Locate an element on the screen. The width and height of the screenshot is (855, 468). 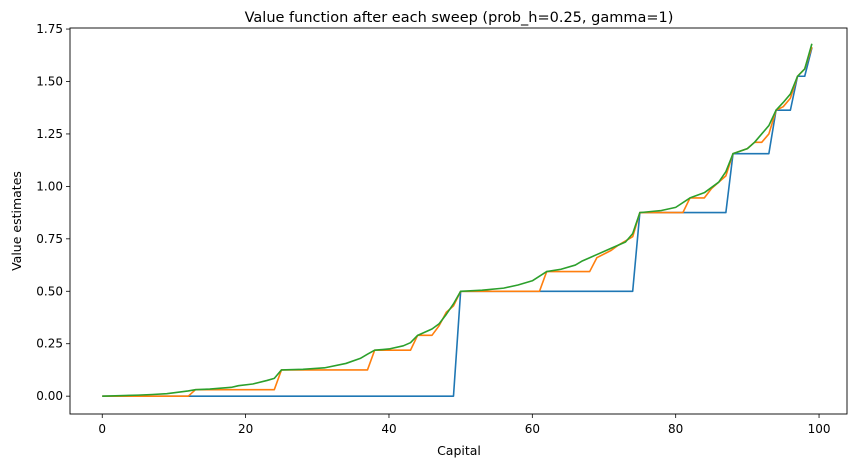
y-tick-label: 0.25 is located at coordinates (49, 344).